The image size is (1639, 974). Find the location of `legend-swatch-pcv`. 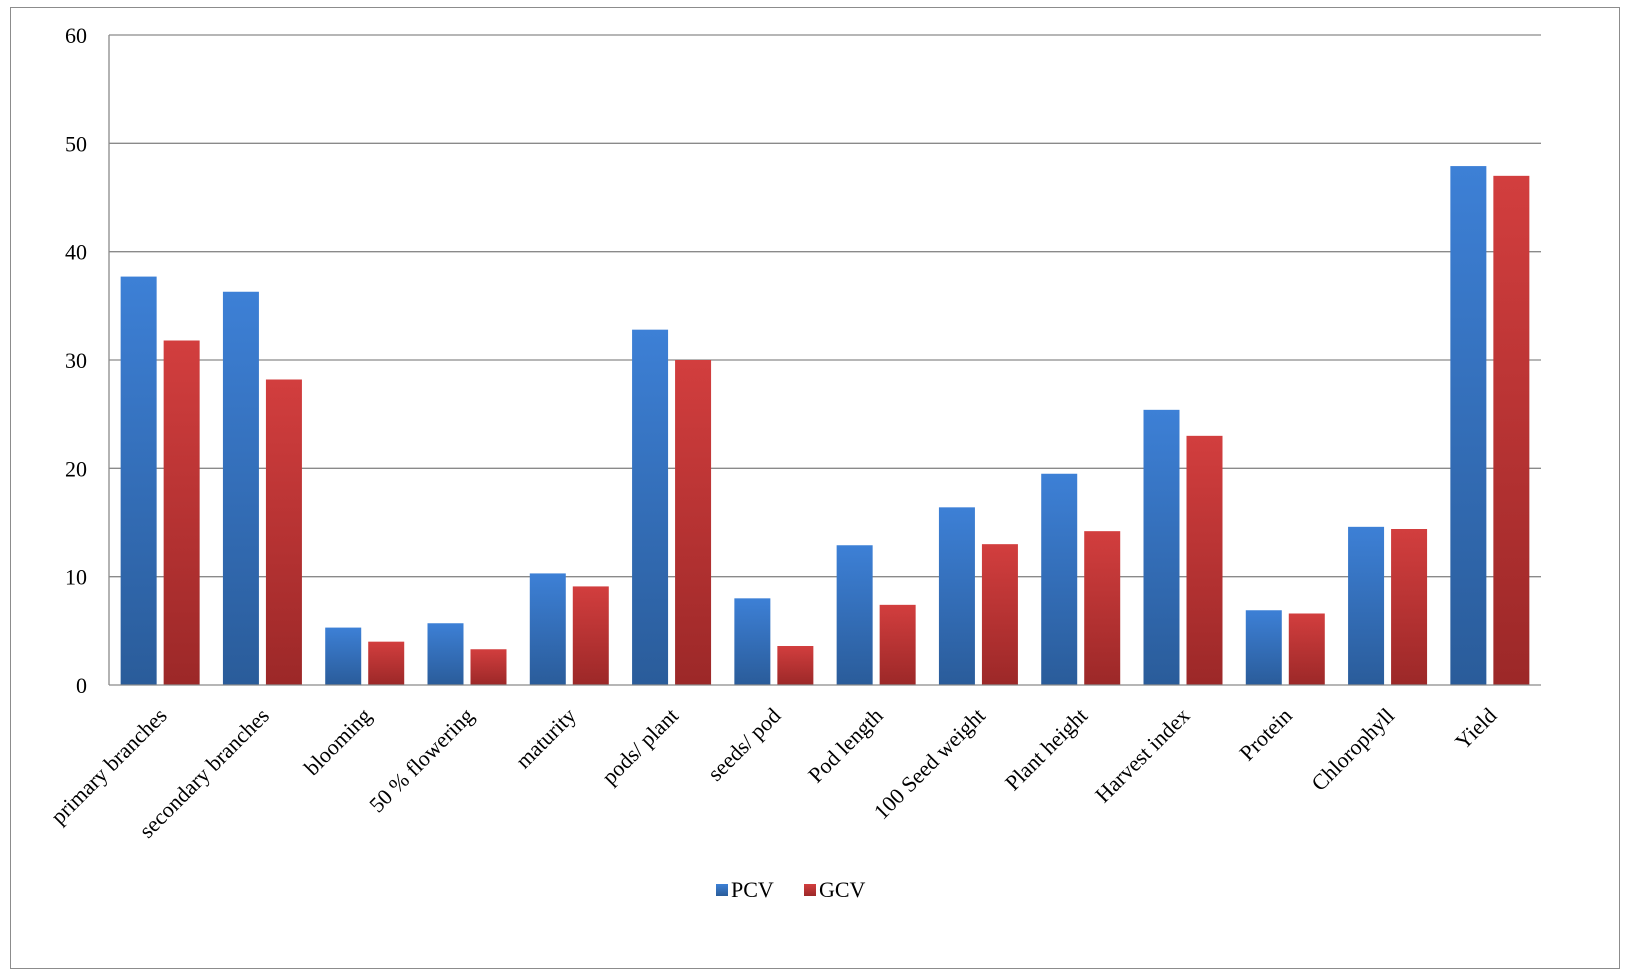

legend-swatch-pcv is located at coordinates (722, 890).